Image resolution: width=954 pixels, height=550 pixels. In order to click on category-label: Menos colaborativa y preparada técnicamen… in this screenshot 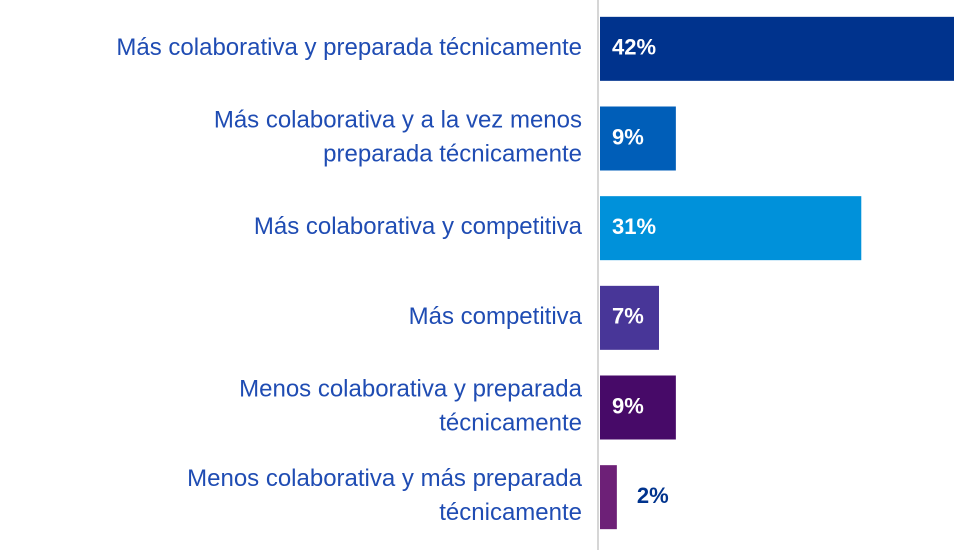, I will do `click(411, 406)`.